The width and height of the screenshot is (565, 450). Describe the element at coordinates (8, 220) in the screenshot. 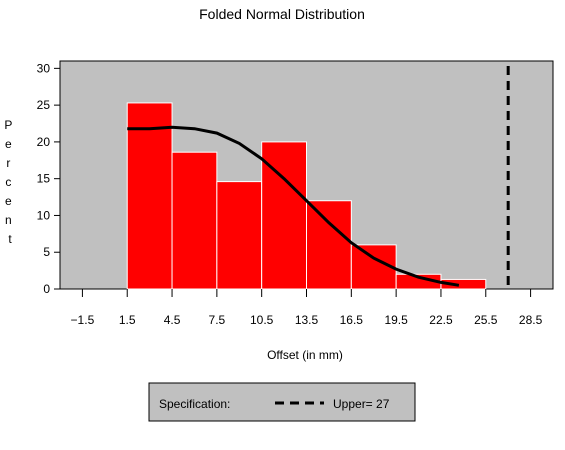

I see `ylabel-char: n` at that location.